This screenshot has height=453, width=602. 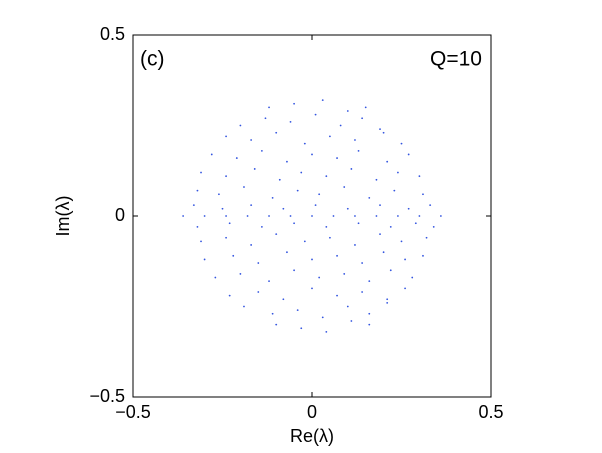 I want to click on y-tick-label: 0, so click(x=120, y=215).